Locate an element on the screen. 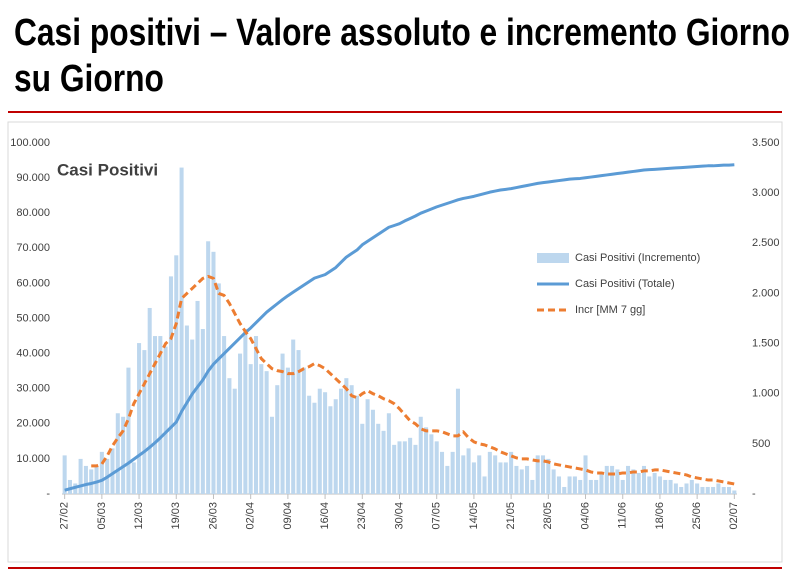 The image size is (800, 576). legend-label: Casi Positivi (Incremento) is located at coordinates (637, 258).